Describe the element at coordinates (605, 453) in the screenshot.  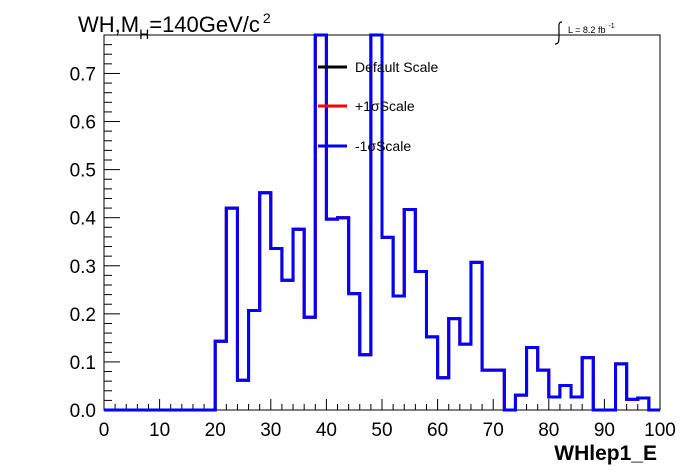
I see `x-axis-label: WHlep1_E` at that location.